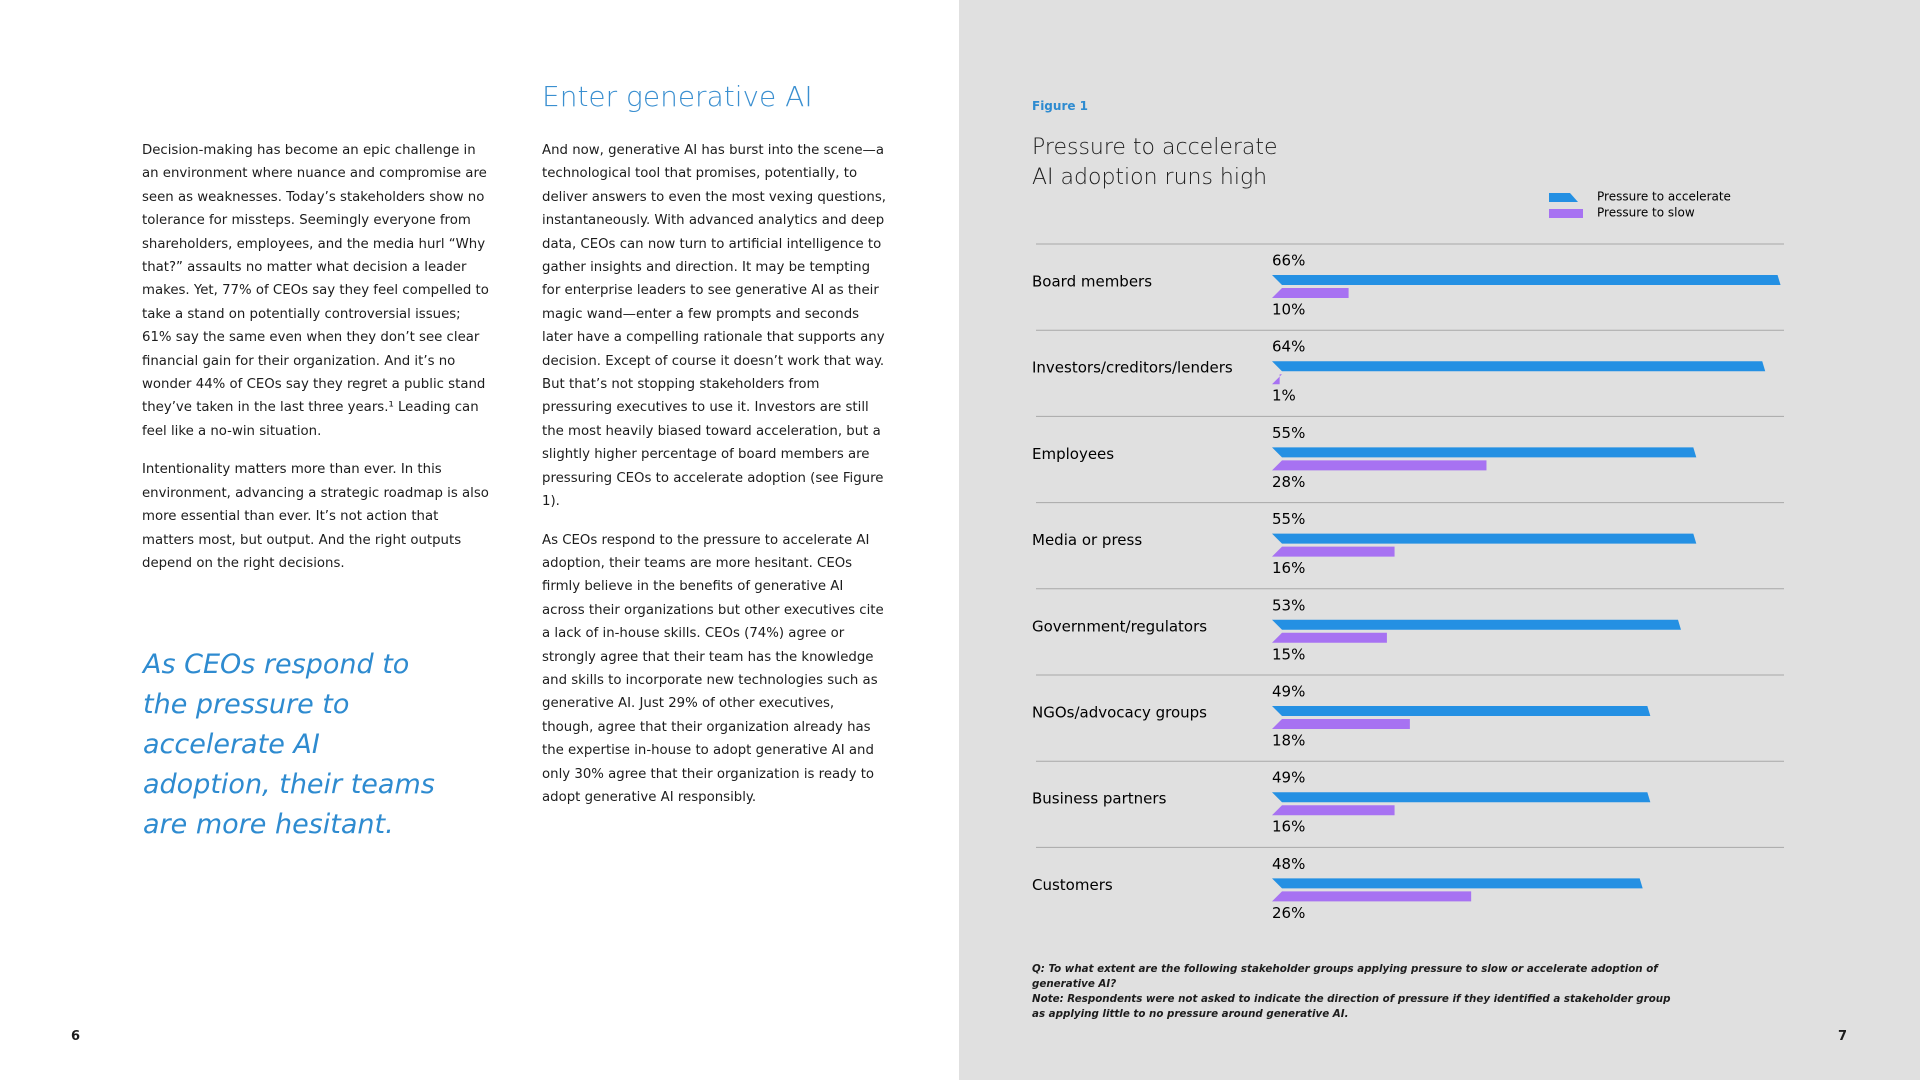 The height and width of the screenshot is (1080, 1920). I want to click on section-heading: Enter generative AI, so click(677, 96).